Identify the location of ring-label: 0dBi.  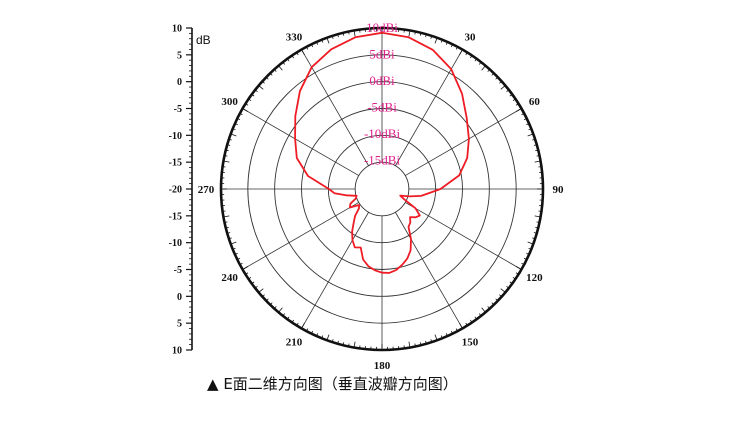
(382, 80).